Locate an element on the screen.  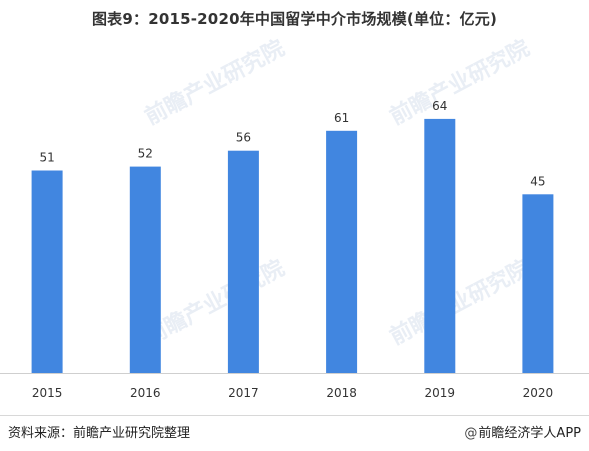
bar-2018 is located at coordinates (342, 251).